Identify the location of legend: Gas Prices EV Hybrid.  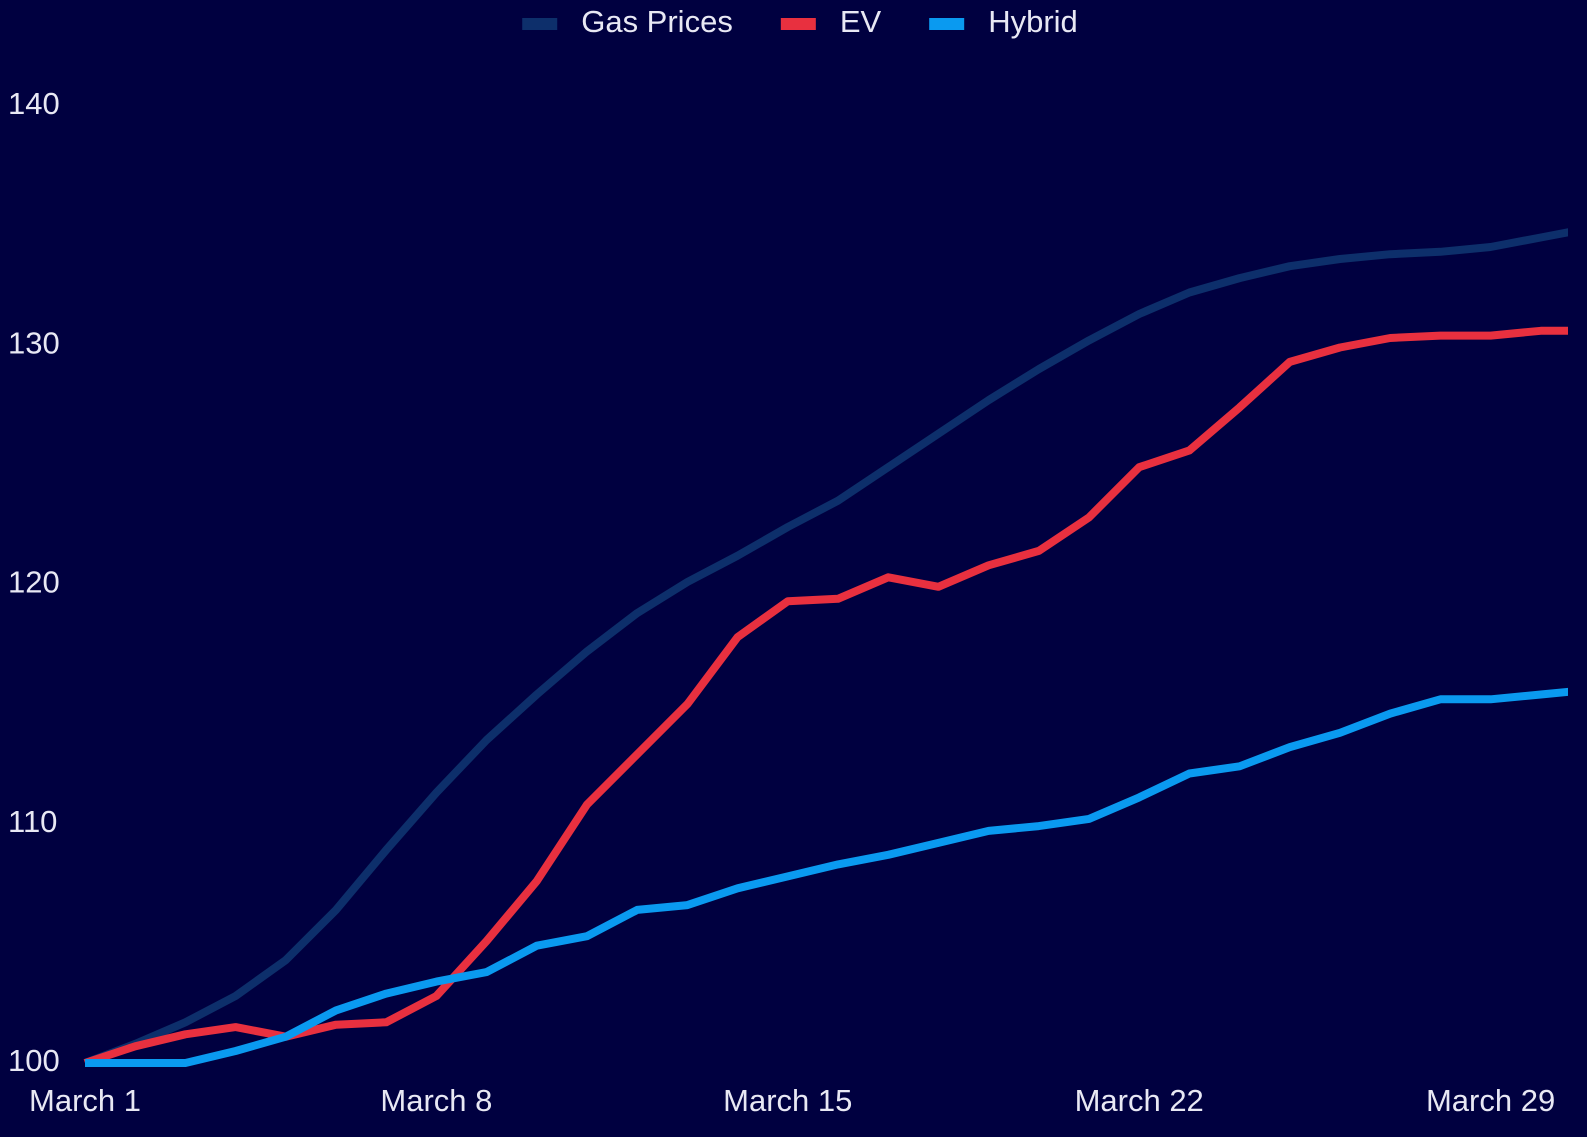
(800, 21).